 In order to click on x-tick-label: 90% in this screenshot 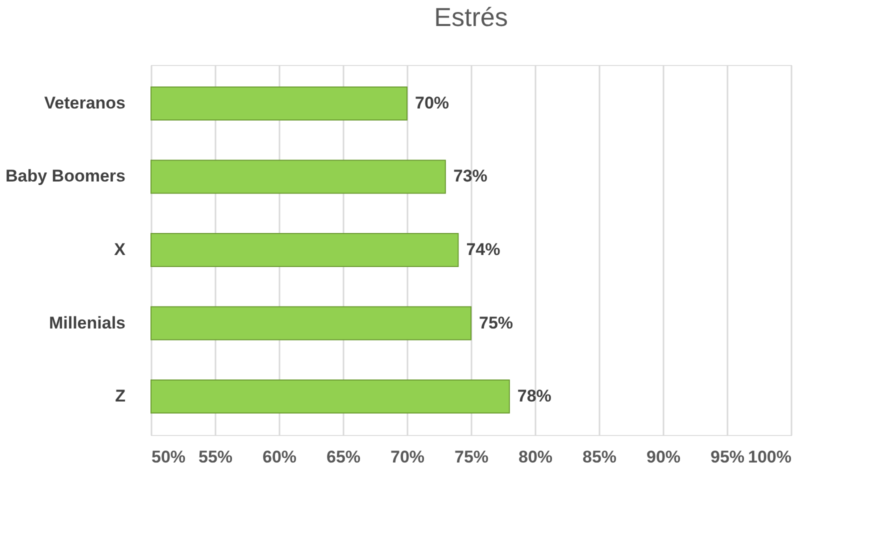, I will do `click(663, 457)`.